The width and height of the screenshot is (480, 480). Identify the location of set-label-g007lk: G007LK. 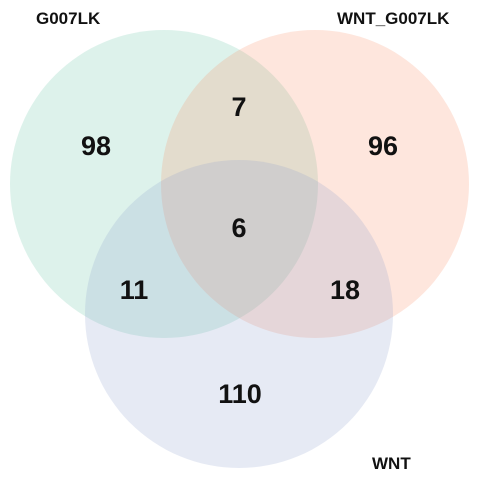
(68, 18).